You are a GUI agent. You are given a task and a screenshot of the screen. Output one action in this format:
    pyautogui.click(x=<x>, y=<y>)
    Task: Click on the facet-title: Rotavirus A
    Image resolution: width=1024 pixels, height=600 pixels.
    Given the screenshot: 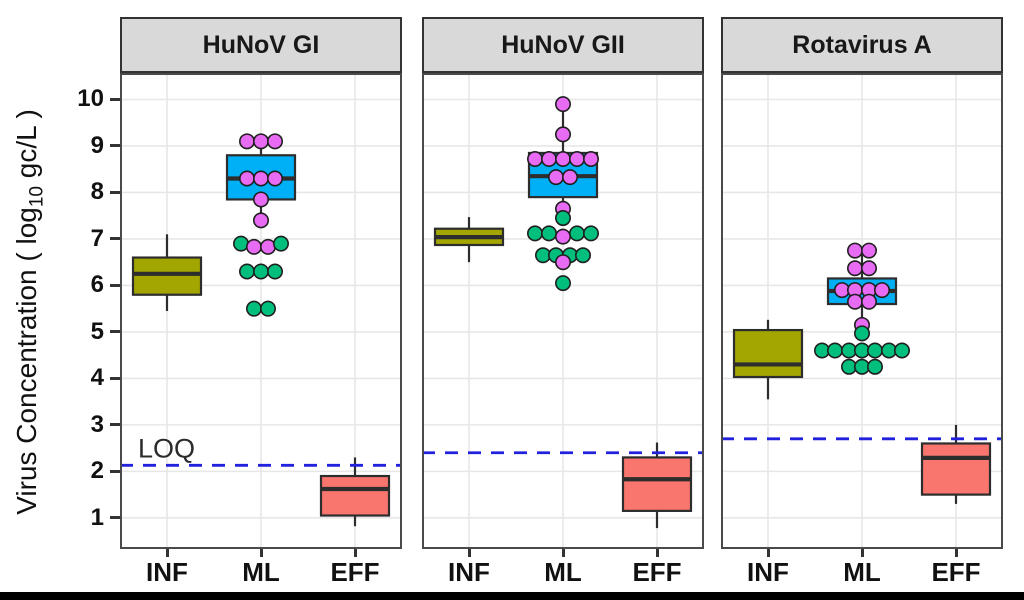 What is the action you would take?
    pyautogui.click(x=862, y=44)
    